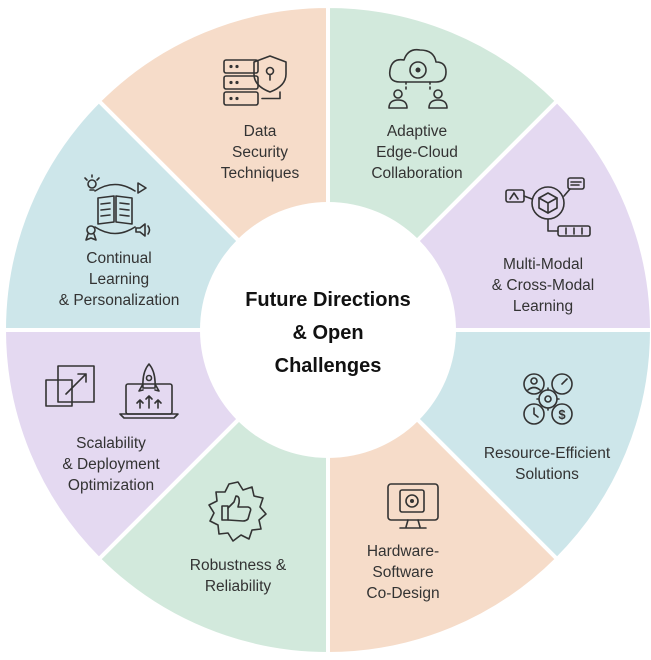  Describe the element at coordinates (543, 285) in the screenshot. I see `segment-label-line: & Cross-Modal` at that location.